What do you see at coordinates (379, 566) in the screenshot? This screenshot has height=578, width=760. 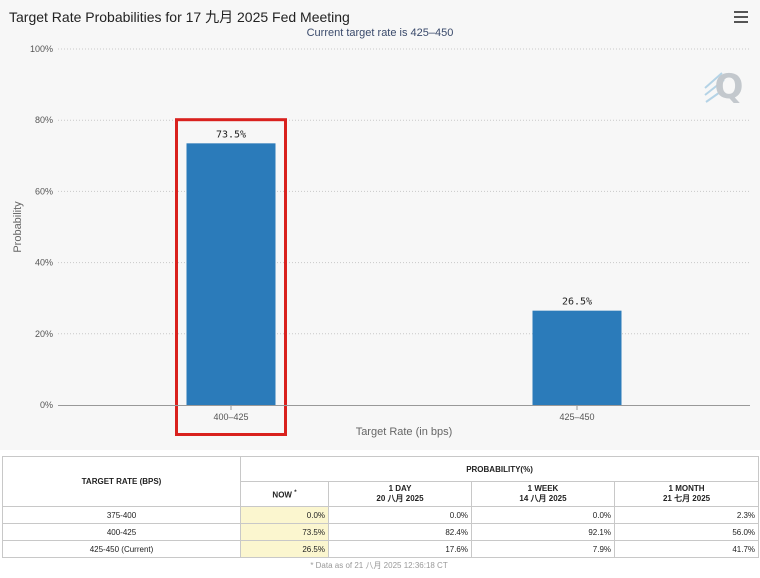 I see `table-footnote: * Data as of 21 八月 2025 12:36:18 CT` at bounding box center [379, 566].